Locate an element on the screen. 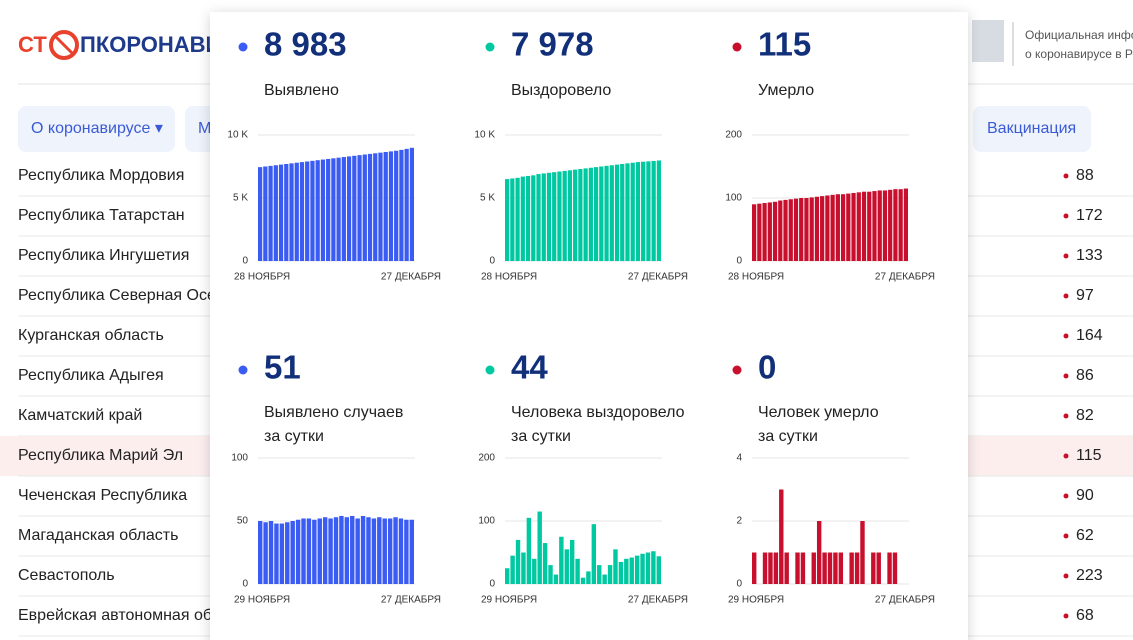  region-name: Курганская область is located at coordinates (91, 335).